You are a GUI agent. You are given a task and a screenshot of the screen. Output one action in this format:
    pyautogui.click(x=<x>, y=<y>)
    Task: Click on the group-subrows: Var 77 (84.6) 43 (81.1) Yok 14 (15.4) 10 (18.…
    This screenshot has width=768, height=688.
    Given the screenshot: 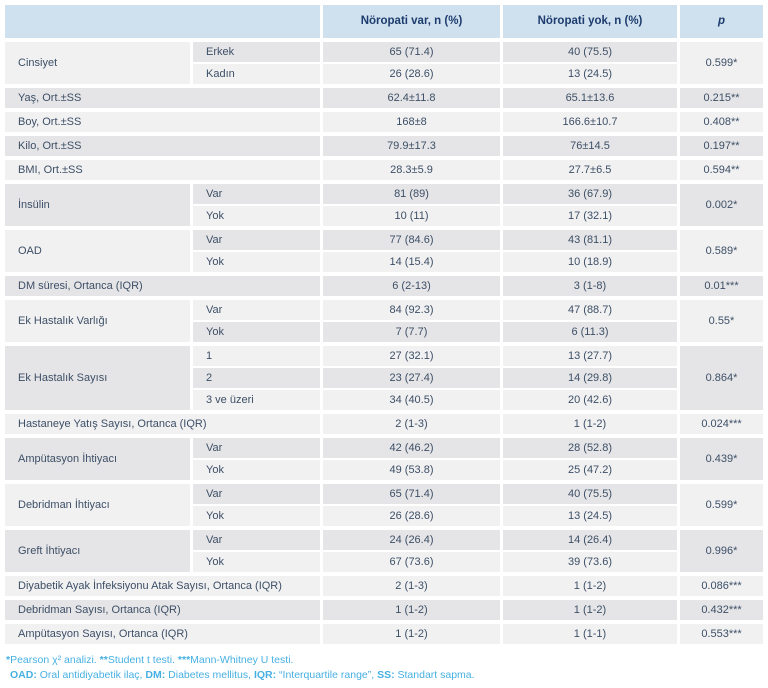 What is the action you would take?
    pyautogui.click(x=435, y=251)
    